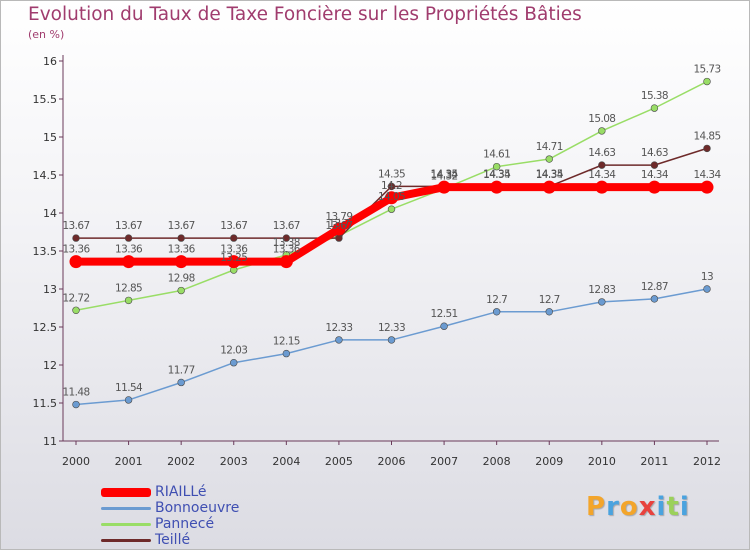  I want to click on data-label: 14.61, so click(496, 155).